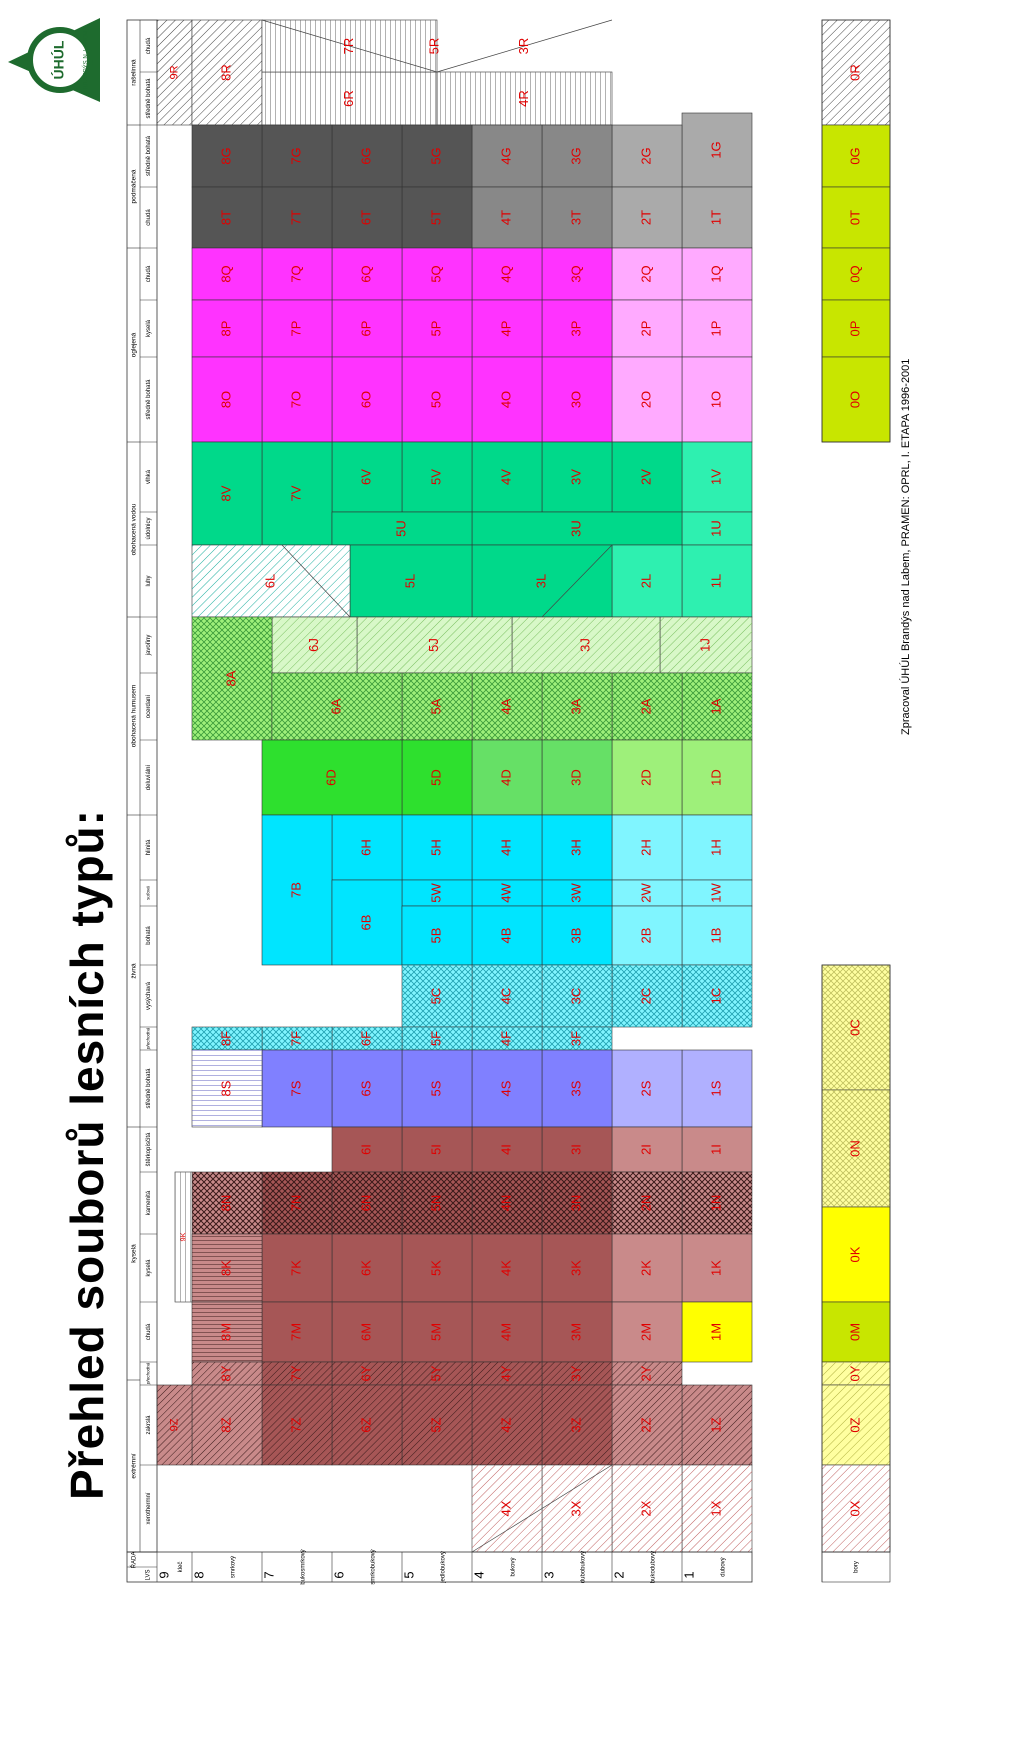  I want to click on cell-7s-label: 7S, so click(295, 1088).